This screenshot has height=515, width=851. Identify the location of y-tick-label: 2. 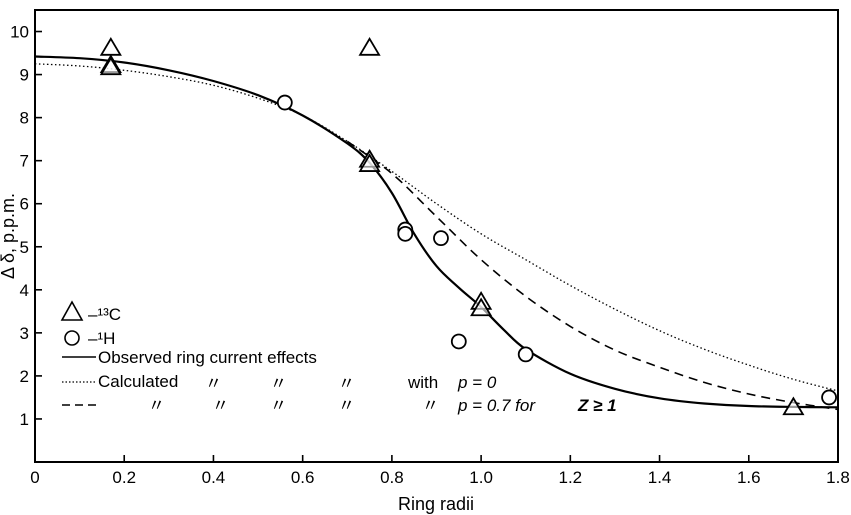
(24, 376).